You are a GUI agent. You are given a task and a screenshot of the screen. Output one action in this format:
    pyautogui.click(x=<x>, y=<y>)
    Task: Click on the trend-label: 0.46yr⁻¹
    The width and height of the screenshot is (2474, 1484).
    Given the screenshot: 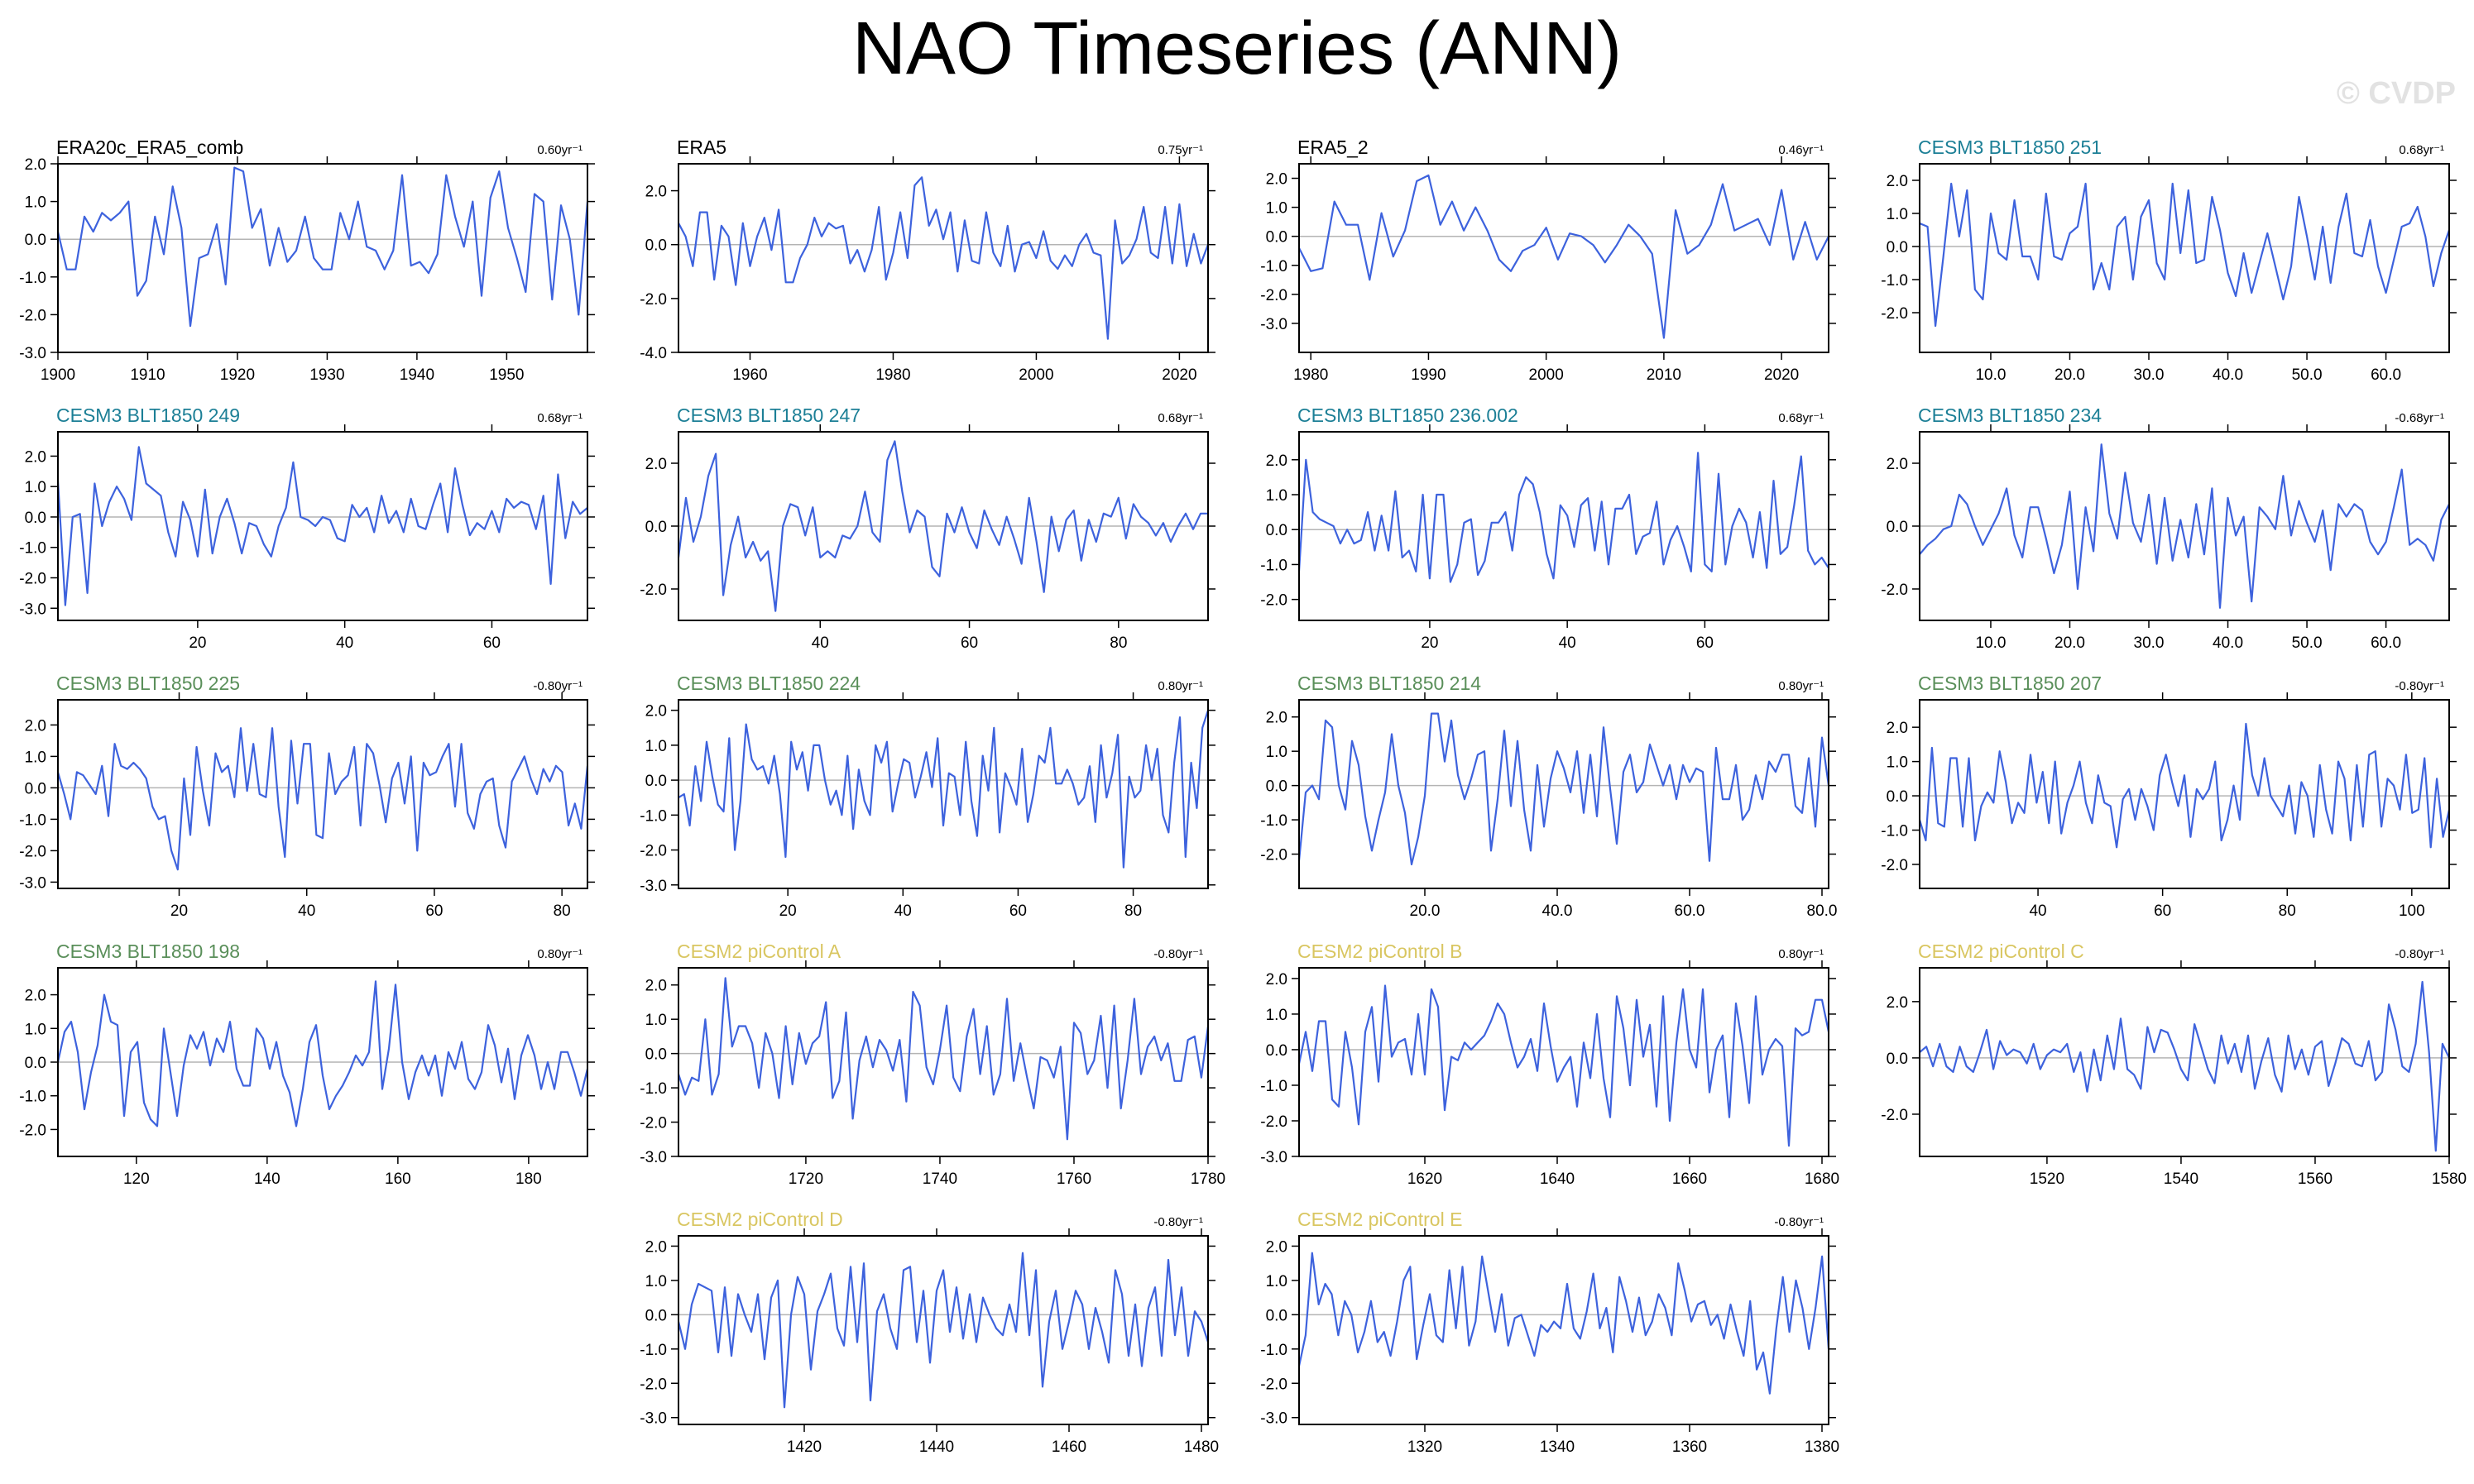 What is the action you would take?
    pyautogui.click(x=1801, y=150)
    